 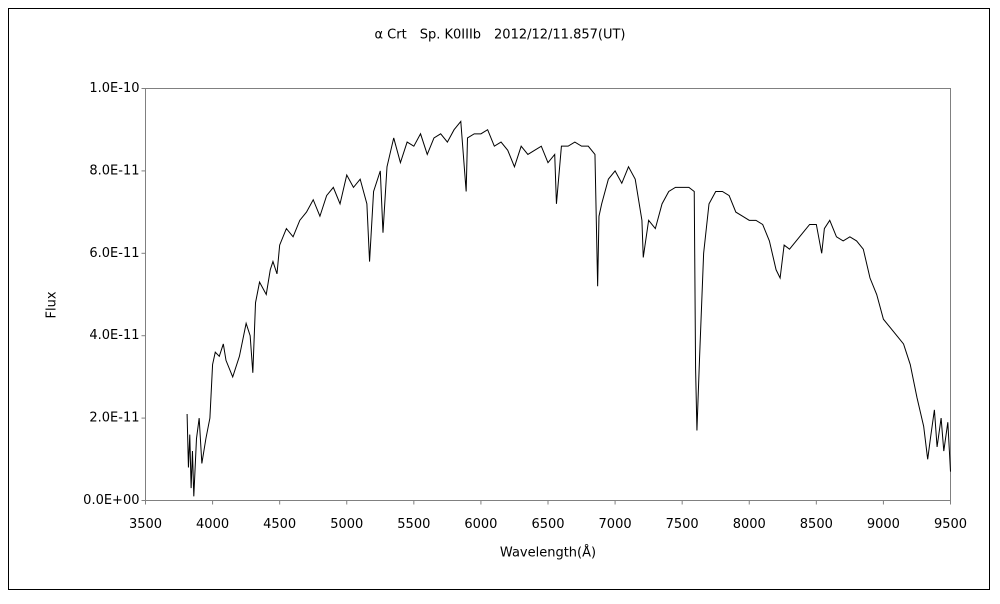 What do you see at coordinates (114, 418) in the screenshot?
I see `y-tick-label: 2.0E-11` at bounding box center [114, 418].